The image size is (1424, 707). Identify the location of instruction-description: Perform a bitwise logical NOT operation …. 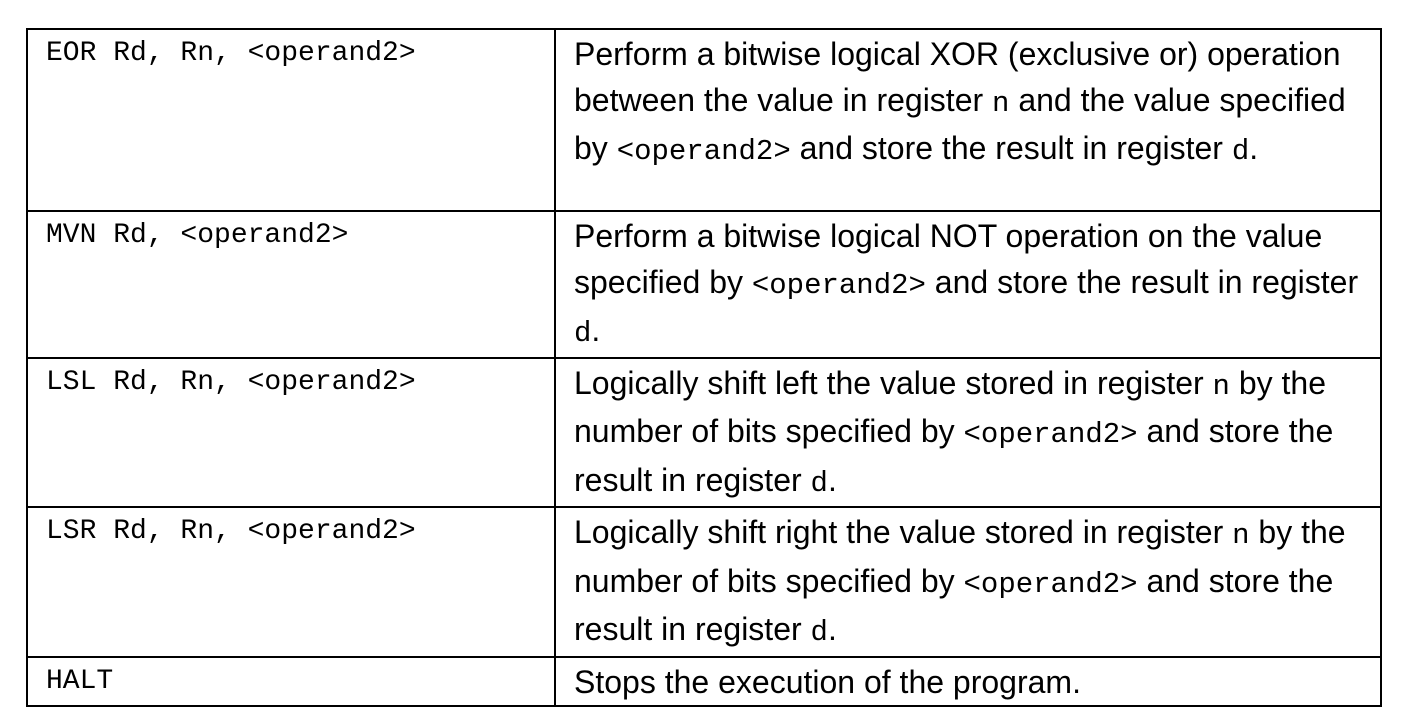
(968, 284).